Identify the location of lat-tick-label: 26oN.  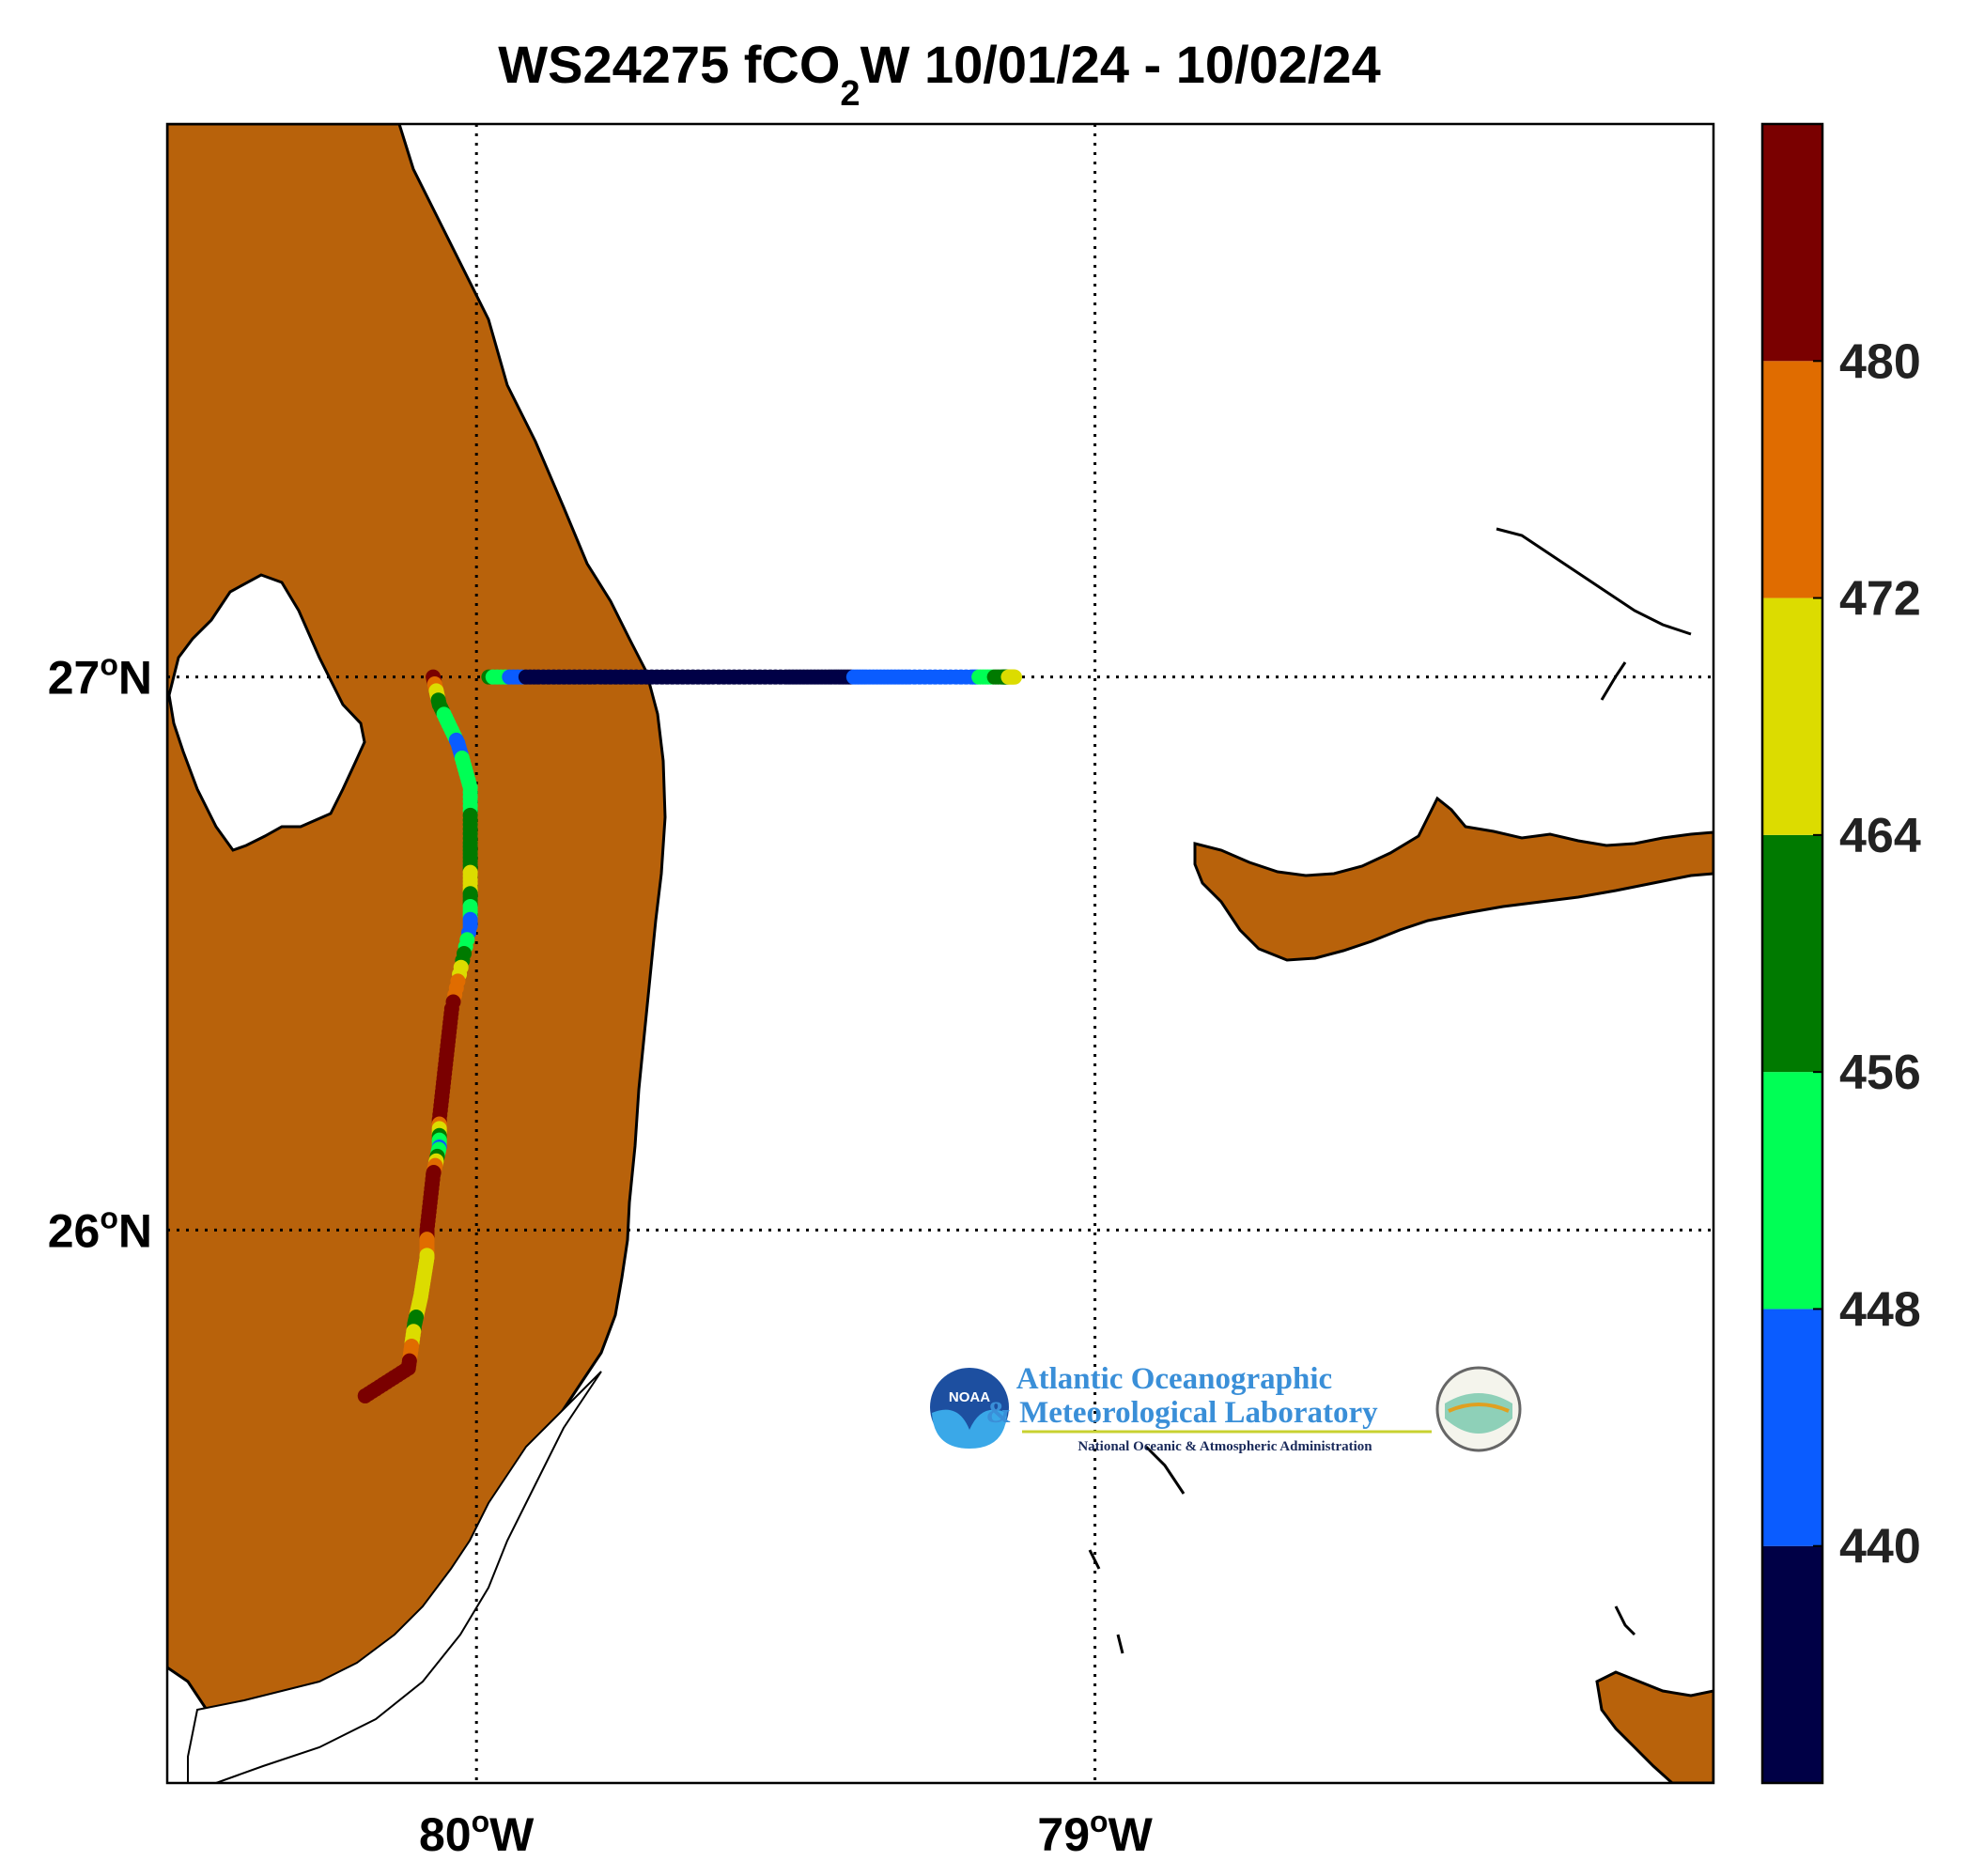
(100, 1229).